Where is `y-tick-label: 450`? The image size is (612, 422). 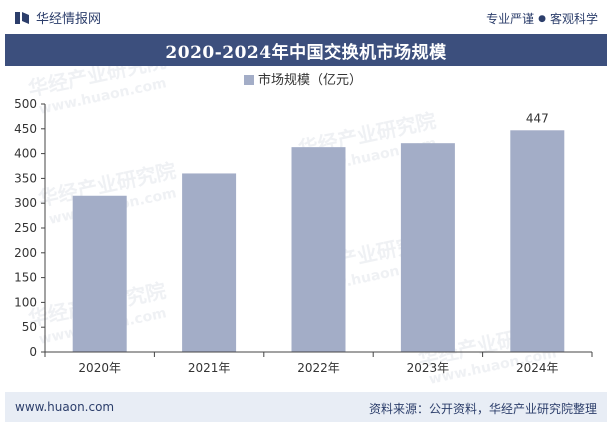 y-tick-label: 450 is located at coordinates (25, 129).